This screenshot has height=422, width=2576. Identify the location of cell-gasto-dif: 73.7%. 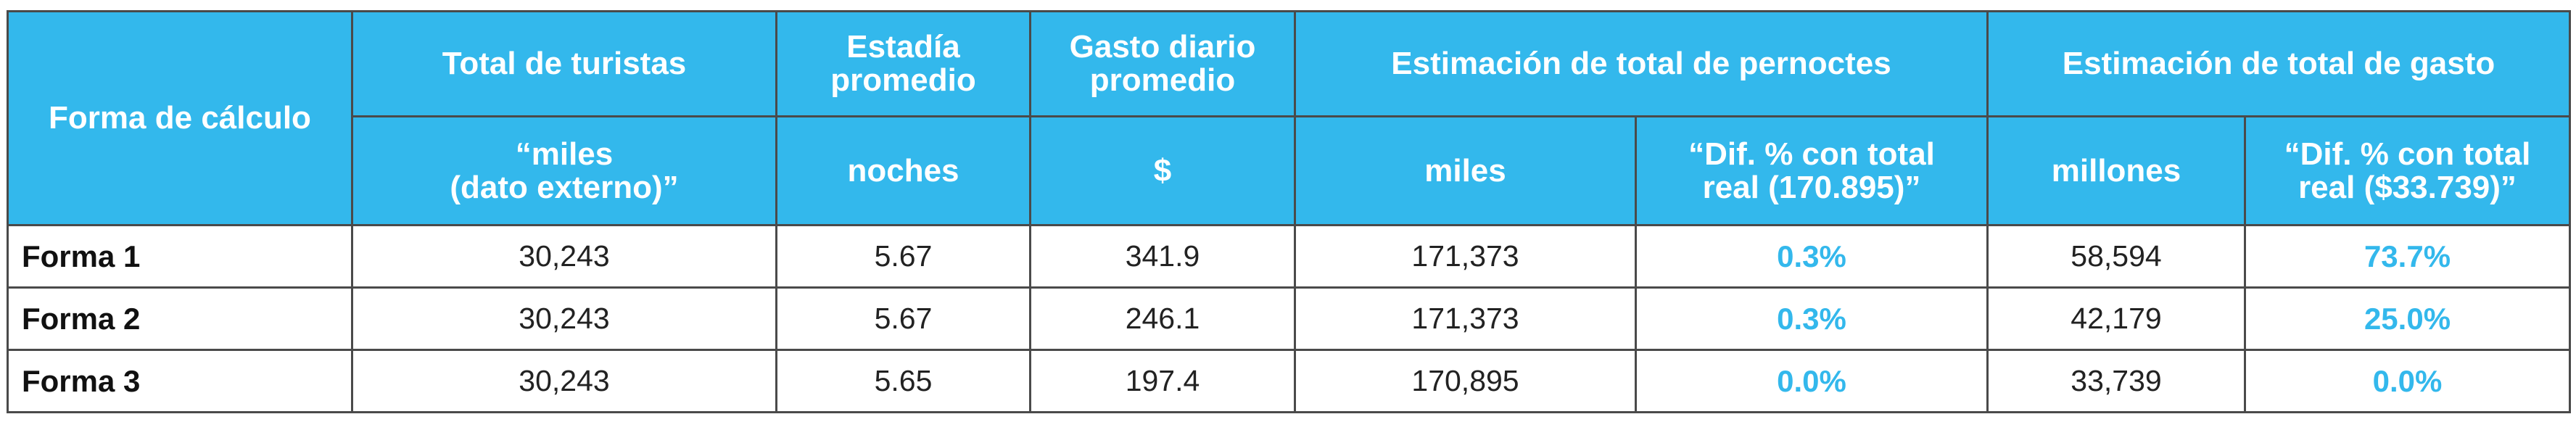
(2407, 256).